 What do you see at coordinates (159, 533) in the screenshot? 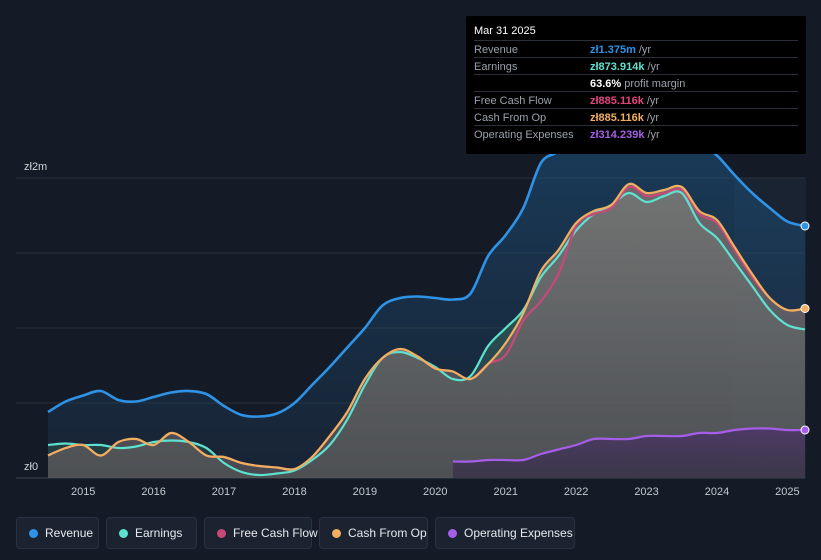
I see `legend-label: Earnings` at bounding box center [159, 533].